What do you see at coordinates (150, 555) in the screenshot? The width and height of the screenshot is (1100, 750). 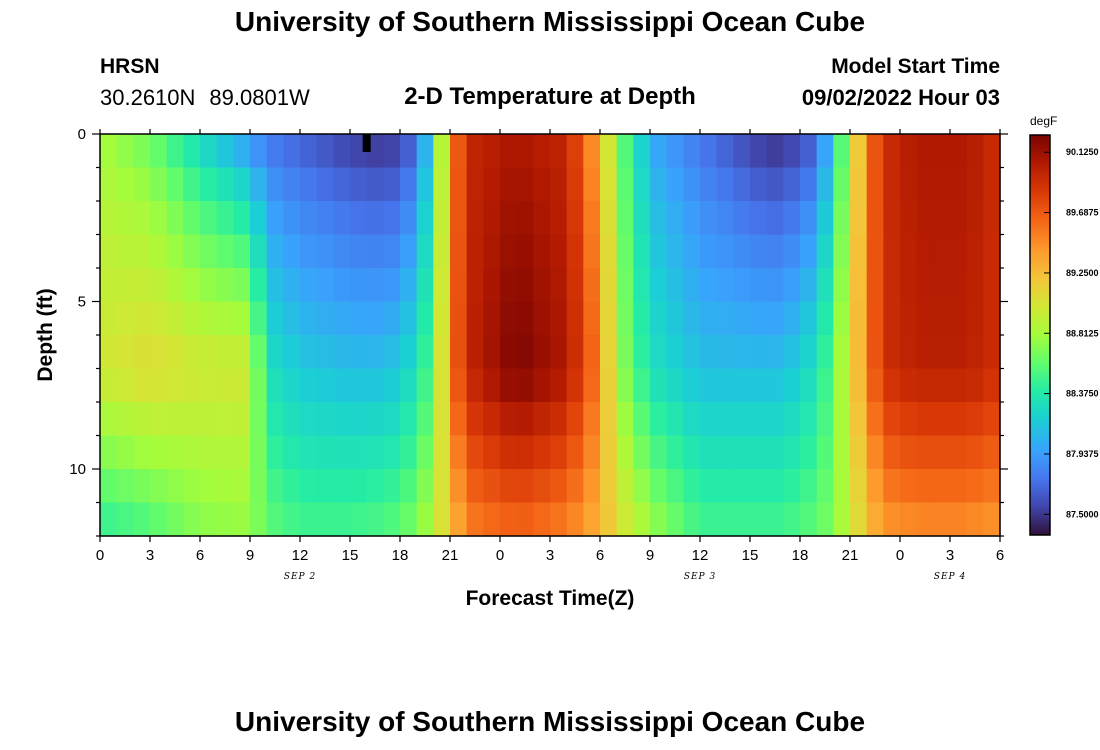 I see `x-tick-label: 3` at bounding box center [150, 555].